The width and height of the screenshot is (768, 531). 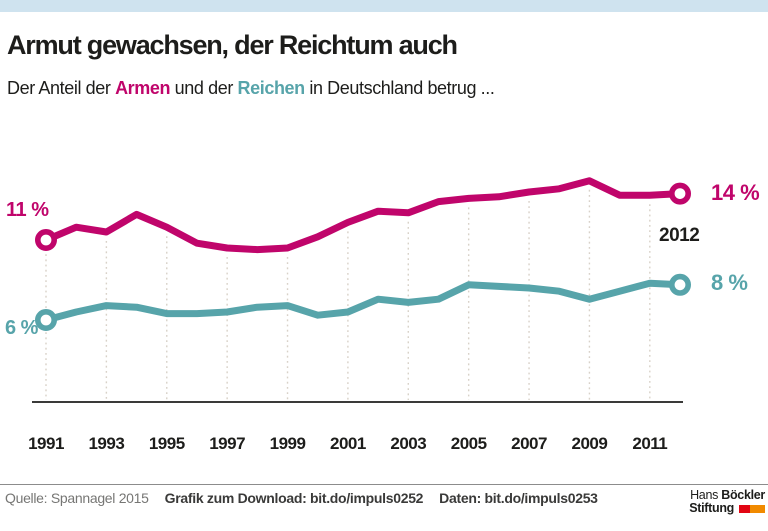 I want to click on subtitle-poor-word: Armen, so click(x=143, y=88).